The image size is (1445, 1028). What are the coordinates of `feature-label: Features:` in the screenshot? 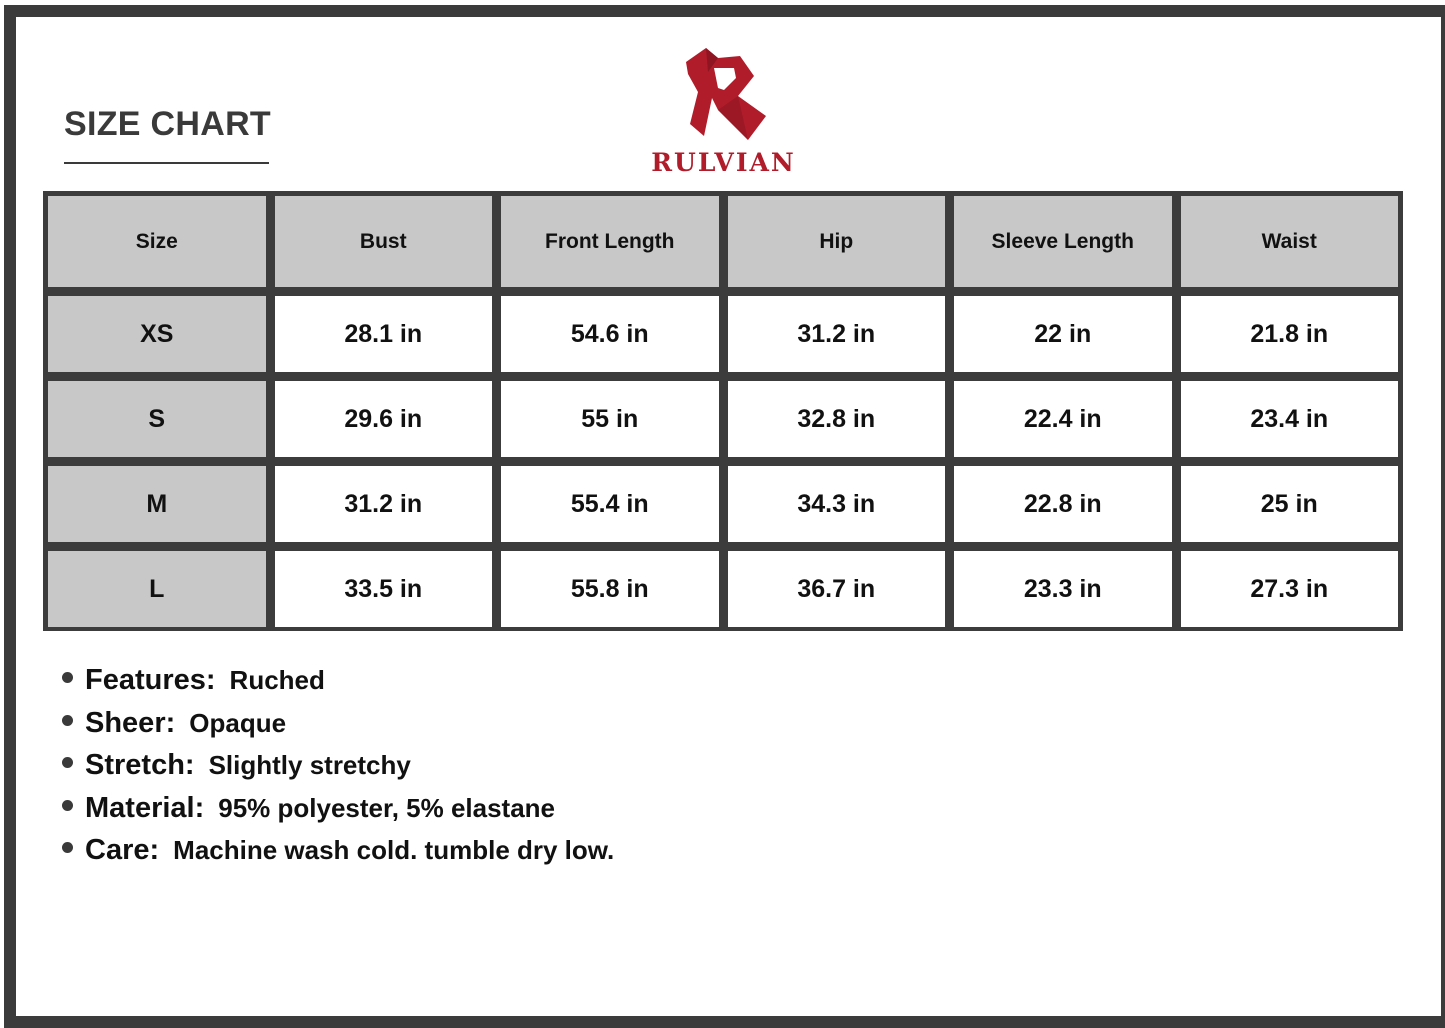 It's located at (150, 680).